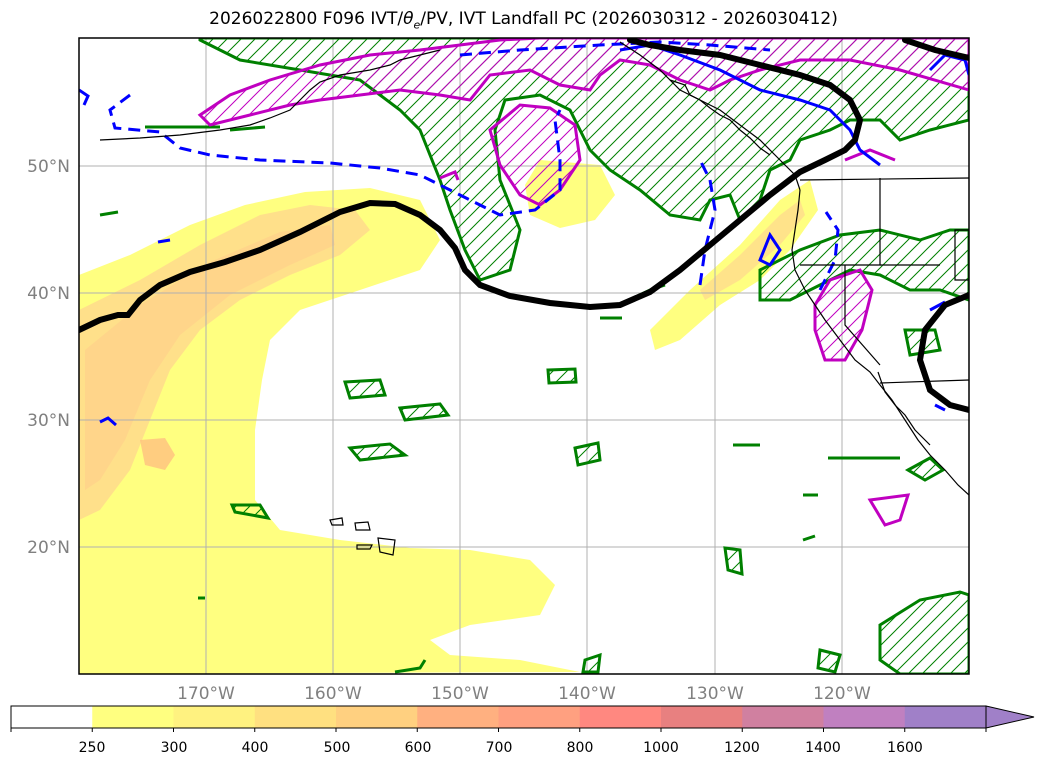 The width and height of the screenshot is (1047, 767). Describe the element at coordinates (583, 82) in the screenshot. I see `theta-e-warm-north` at that location.